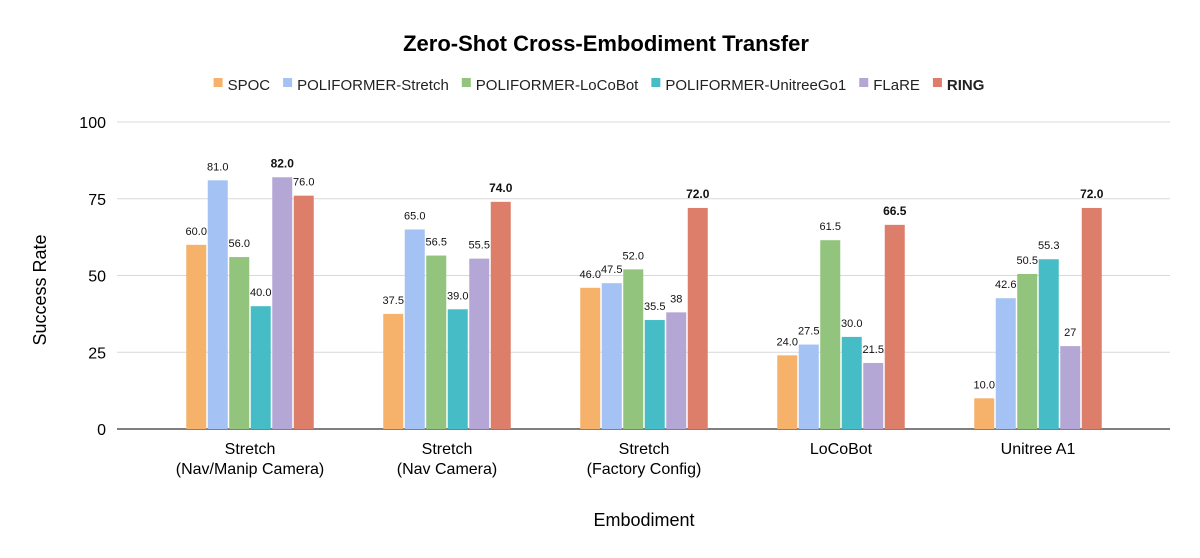 This screenshot has width=1200, height=558. I want to click on data-label: 46.0, so click(590, 275).